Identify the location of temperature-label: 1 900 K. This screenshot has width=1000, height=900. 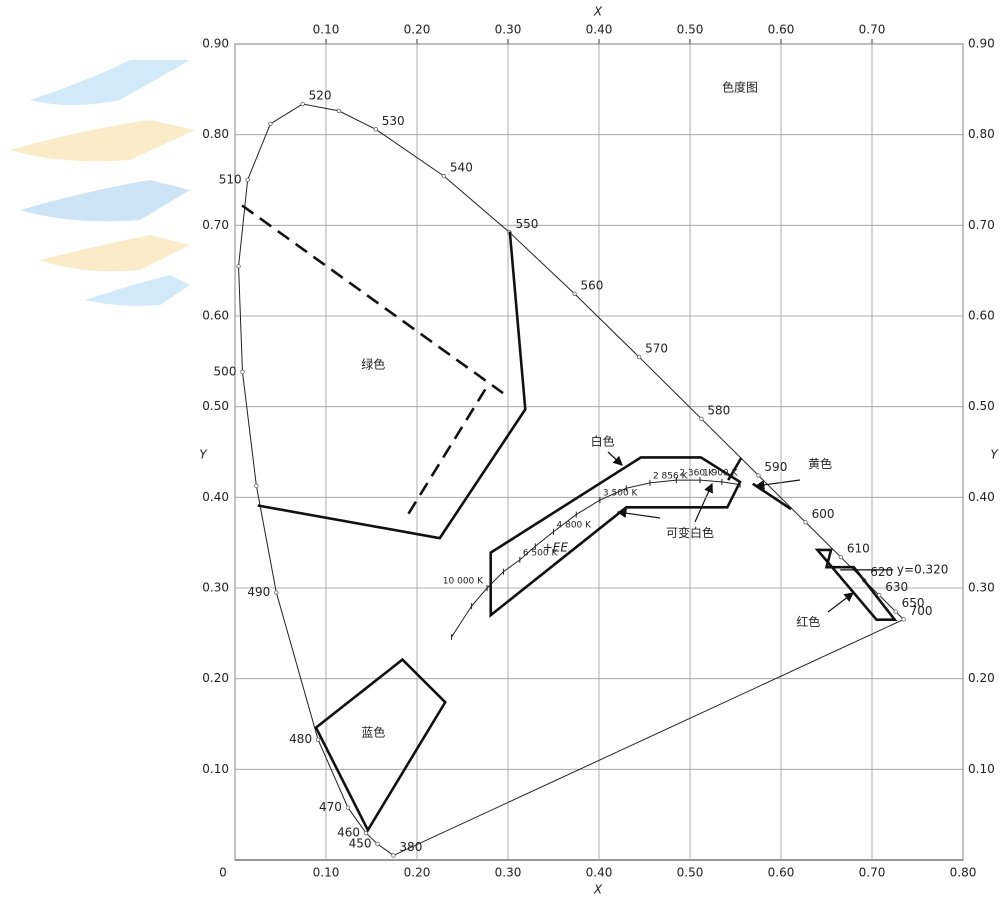
(721, 474).